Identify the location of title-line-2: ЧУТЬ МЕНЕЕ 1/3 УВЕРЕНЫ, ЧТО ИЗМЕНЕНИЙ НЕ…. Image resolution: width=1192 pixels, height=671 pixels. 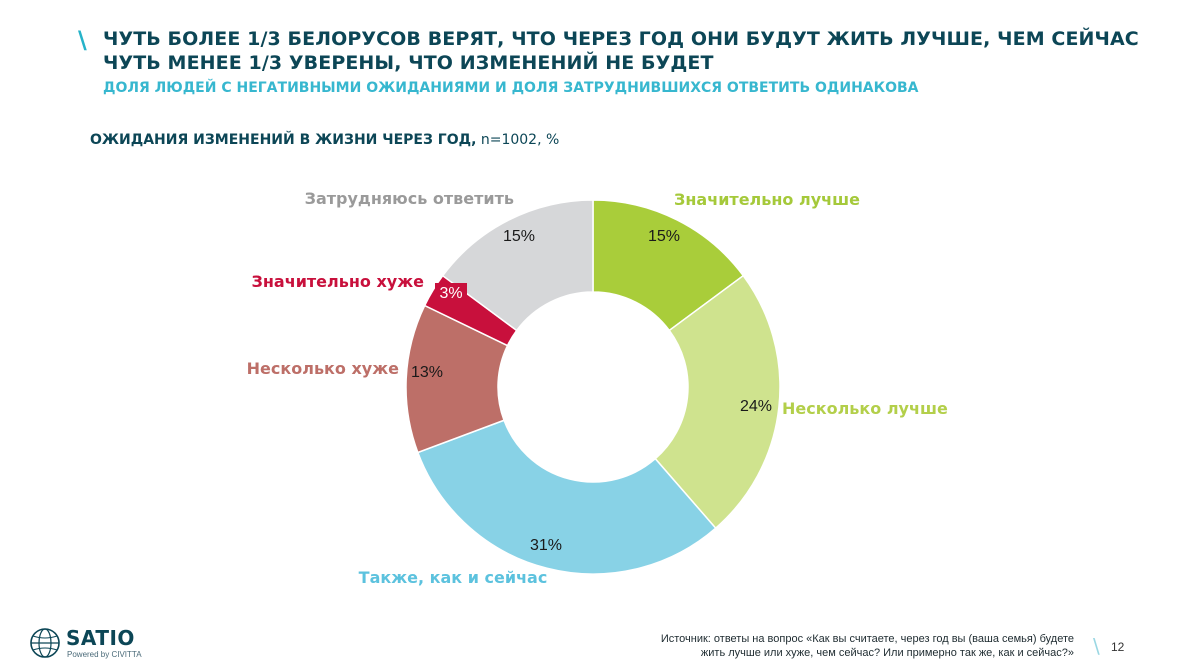
(408, 63).